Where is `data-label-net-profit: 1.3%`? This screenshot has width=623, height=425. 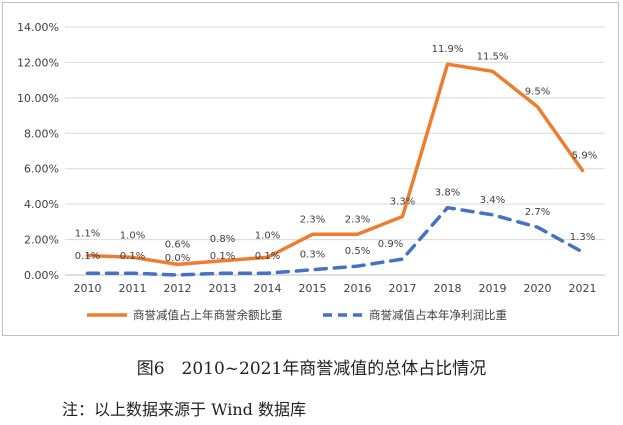 data-label-net-profit: 1.3% is located at coordinates (582, 237).